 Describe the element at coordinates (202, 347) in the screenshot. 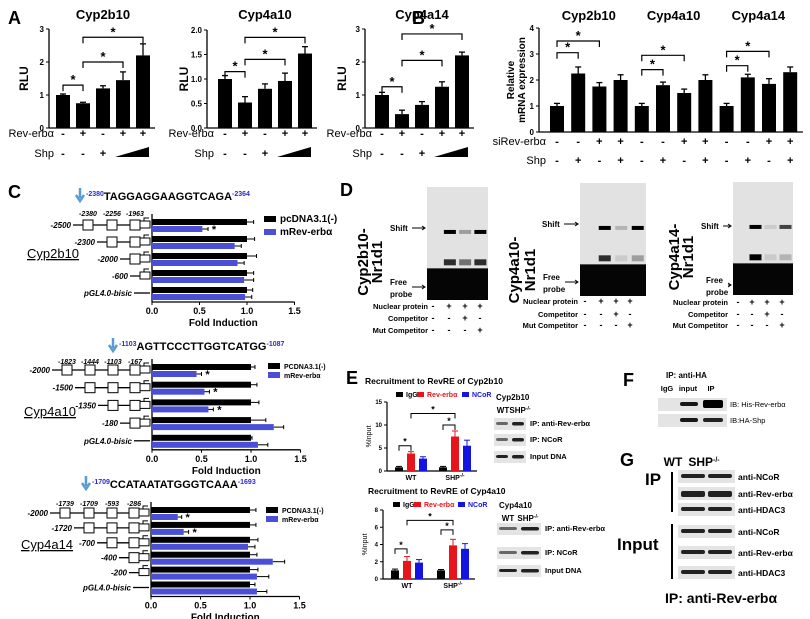

I see `sequence-text: AGTTCCCTTGGTCATGG` at that location.